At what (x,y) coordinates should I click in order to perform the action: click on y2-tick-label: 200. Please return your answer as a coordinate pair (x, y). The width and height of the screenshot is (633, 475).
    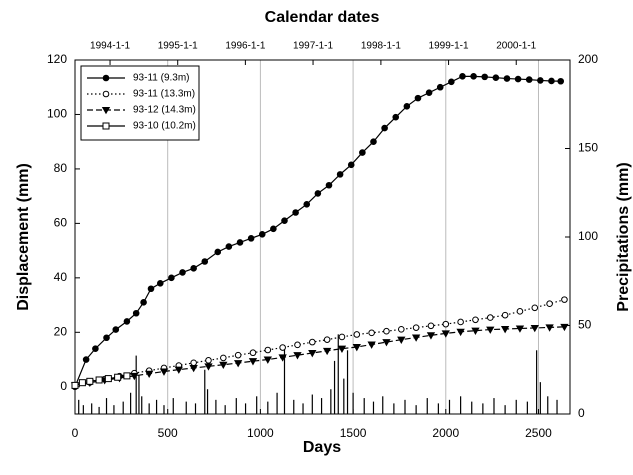
    Looking at the image, I should click on (588, 59).